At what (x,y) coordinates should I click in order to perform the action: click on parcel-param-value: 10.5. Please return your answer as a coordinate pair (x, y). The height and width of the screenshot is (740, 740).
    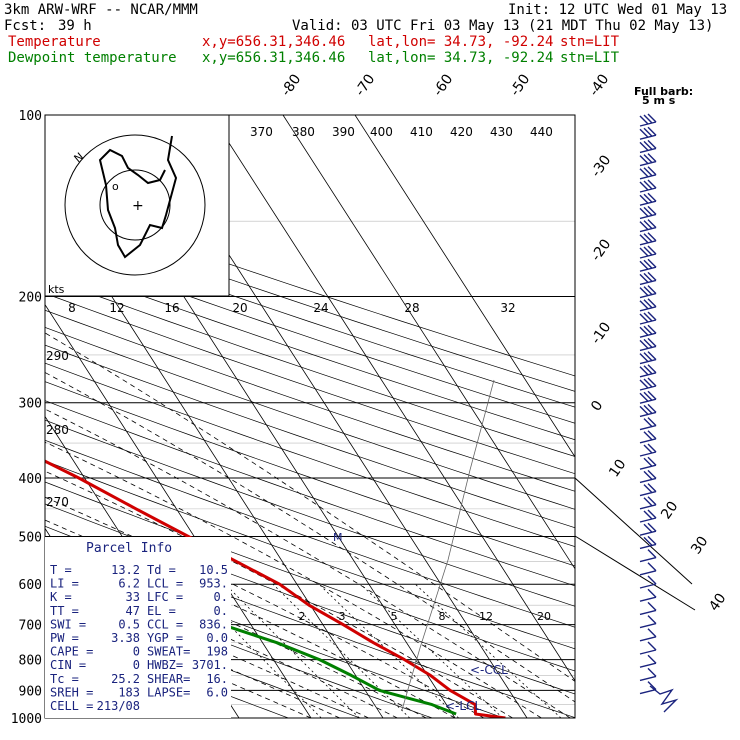
    Looking at the image, I should click on (213, 570).